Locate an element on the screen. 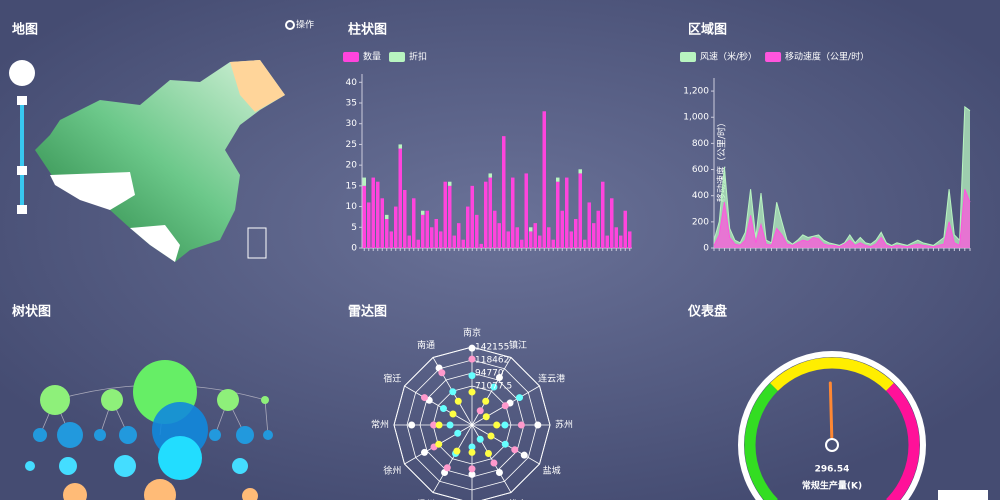  y-tick-label: 800 is located at coordinates (700, 144).